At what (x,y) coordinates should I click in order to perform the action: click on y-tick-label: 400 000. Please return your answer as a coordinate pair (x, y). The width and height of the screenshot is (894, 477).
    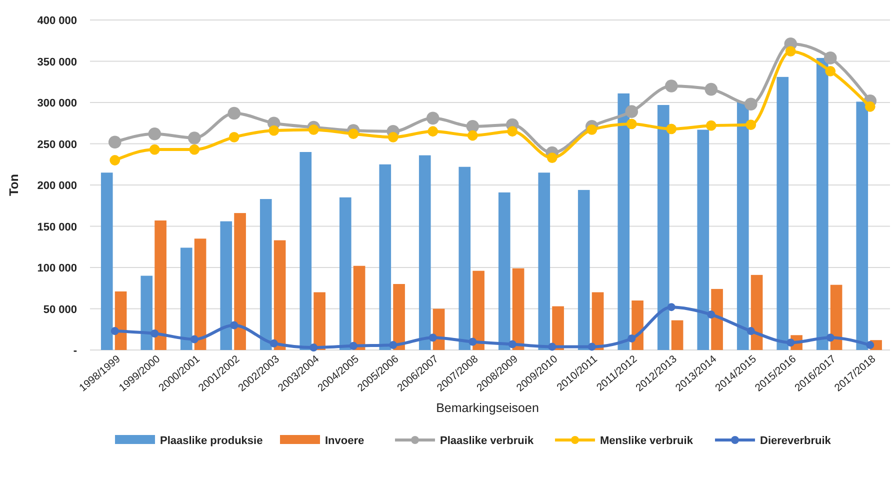
    Looking at the image, I should click on (57, 21).